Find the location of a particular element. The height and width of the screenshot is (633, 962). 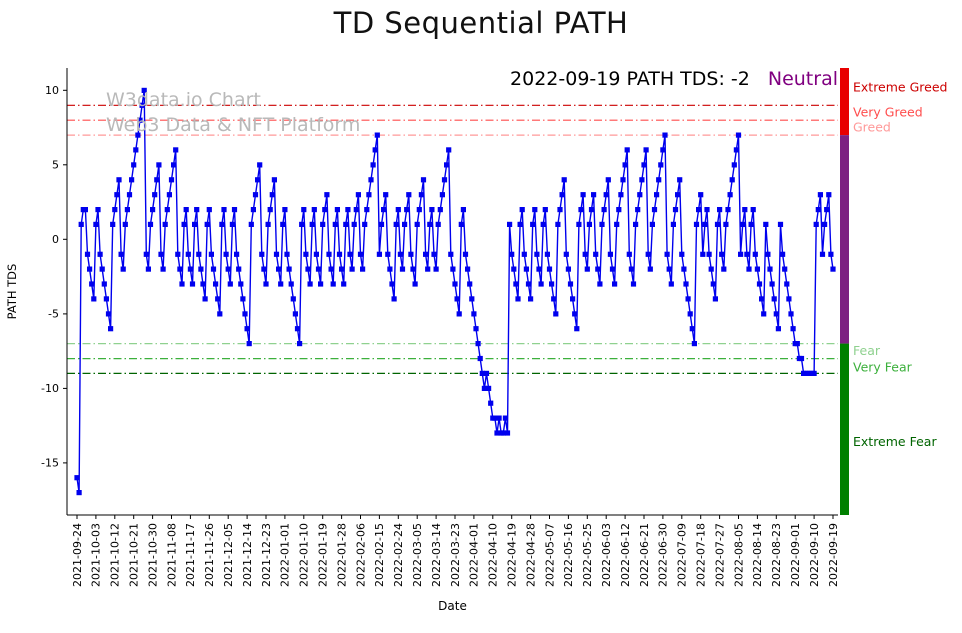

svg-text: 2021-10-03 is located at coordinates (96, 555).